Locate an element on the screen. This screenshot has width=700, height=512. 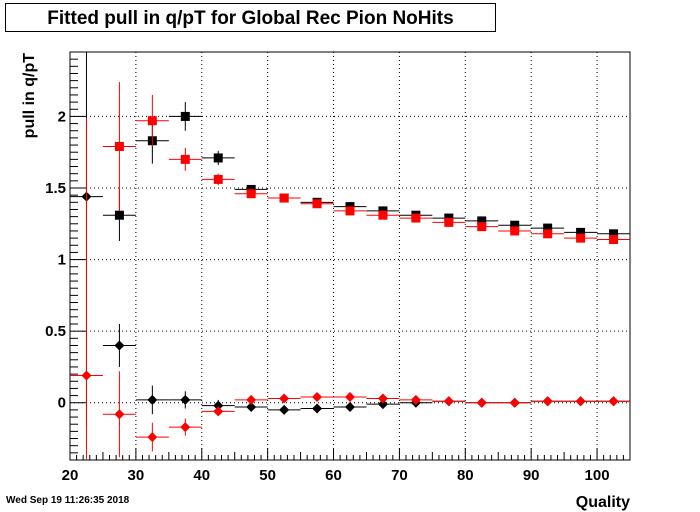
x-tick-label: 50 is located at coordinates (267, 475).